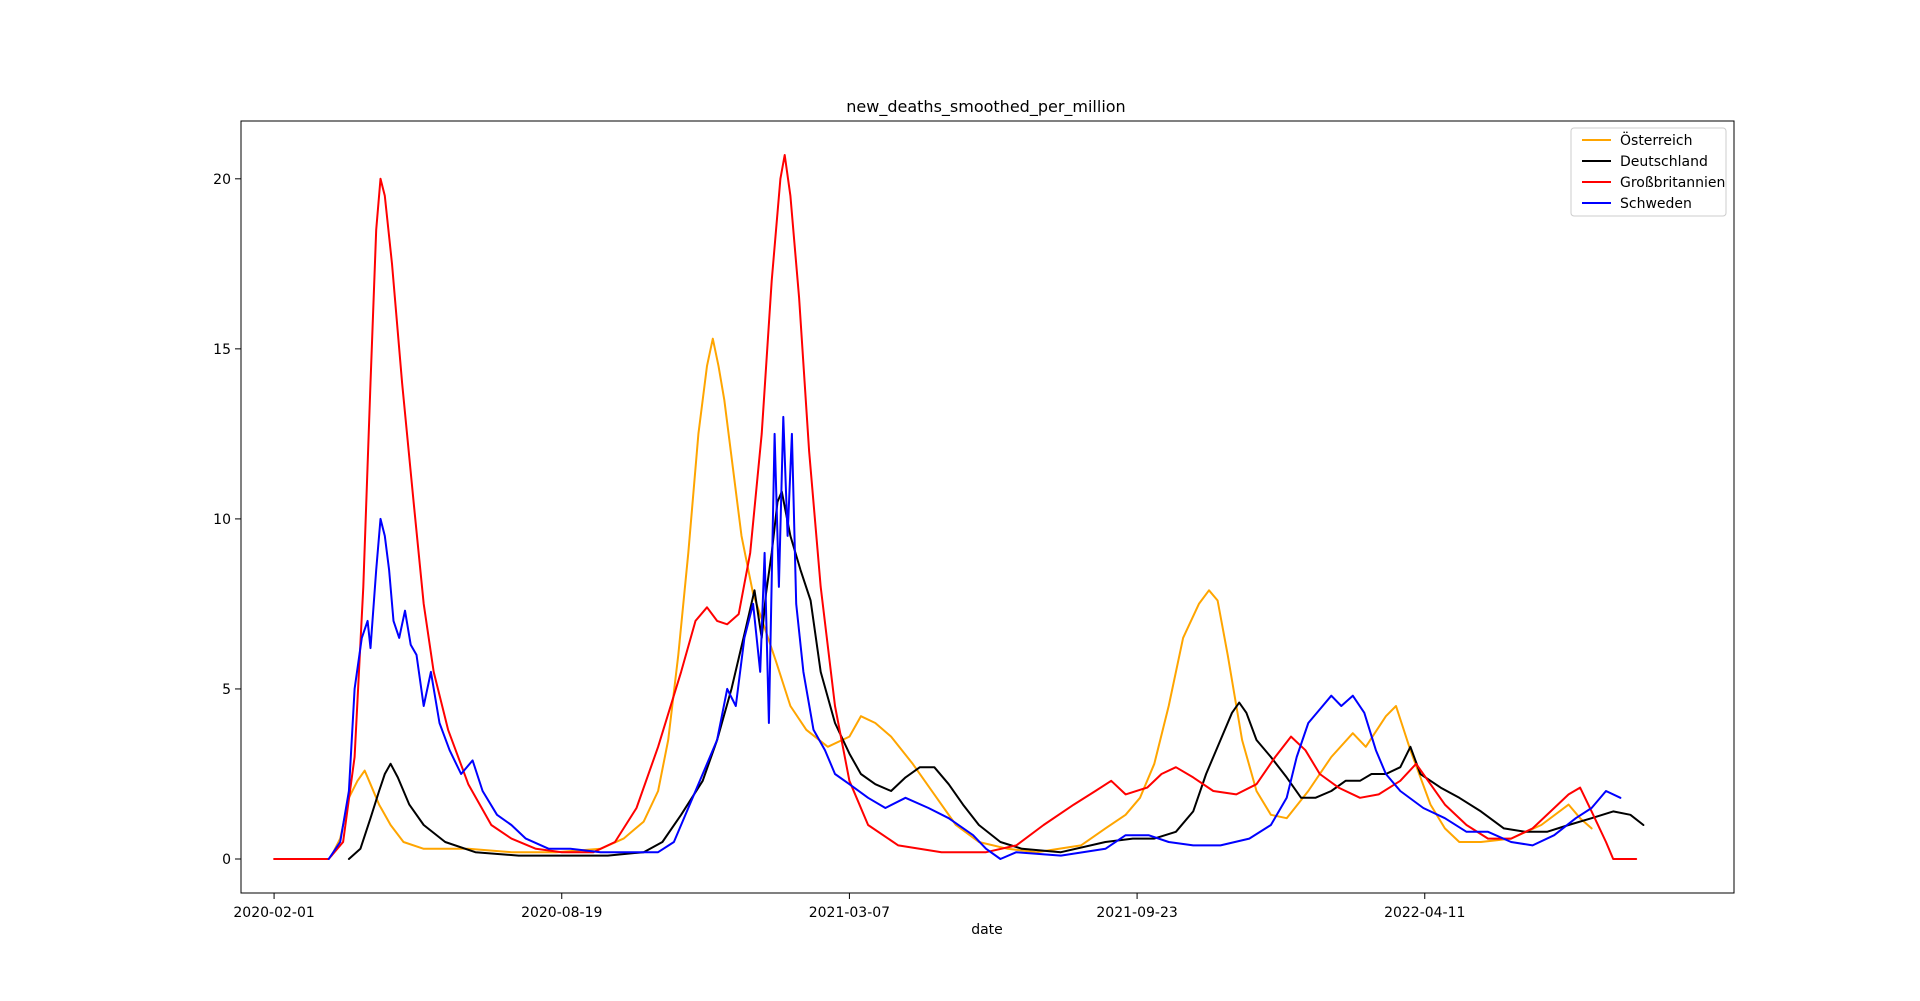 This screenshot has width=1920, height=1001. I want to click on x-tick-label: 2020-08-19, so click(561, 913).